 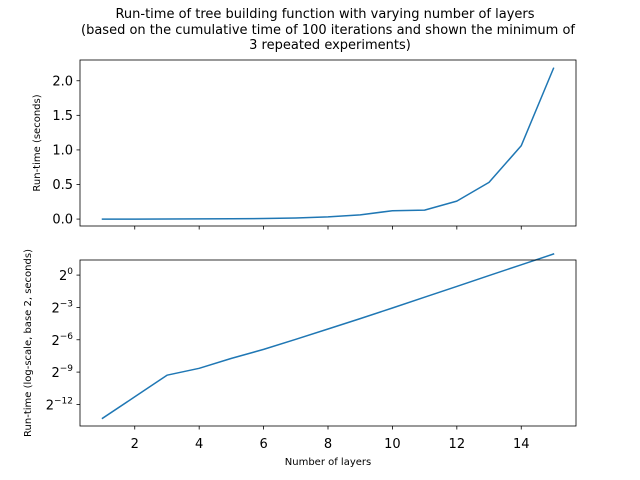 I want to click on bottom-xtick-label-1: 4, so click(x=199, y=444).